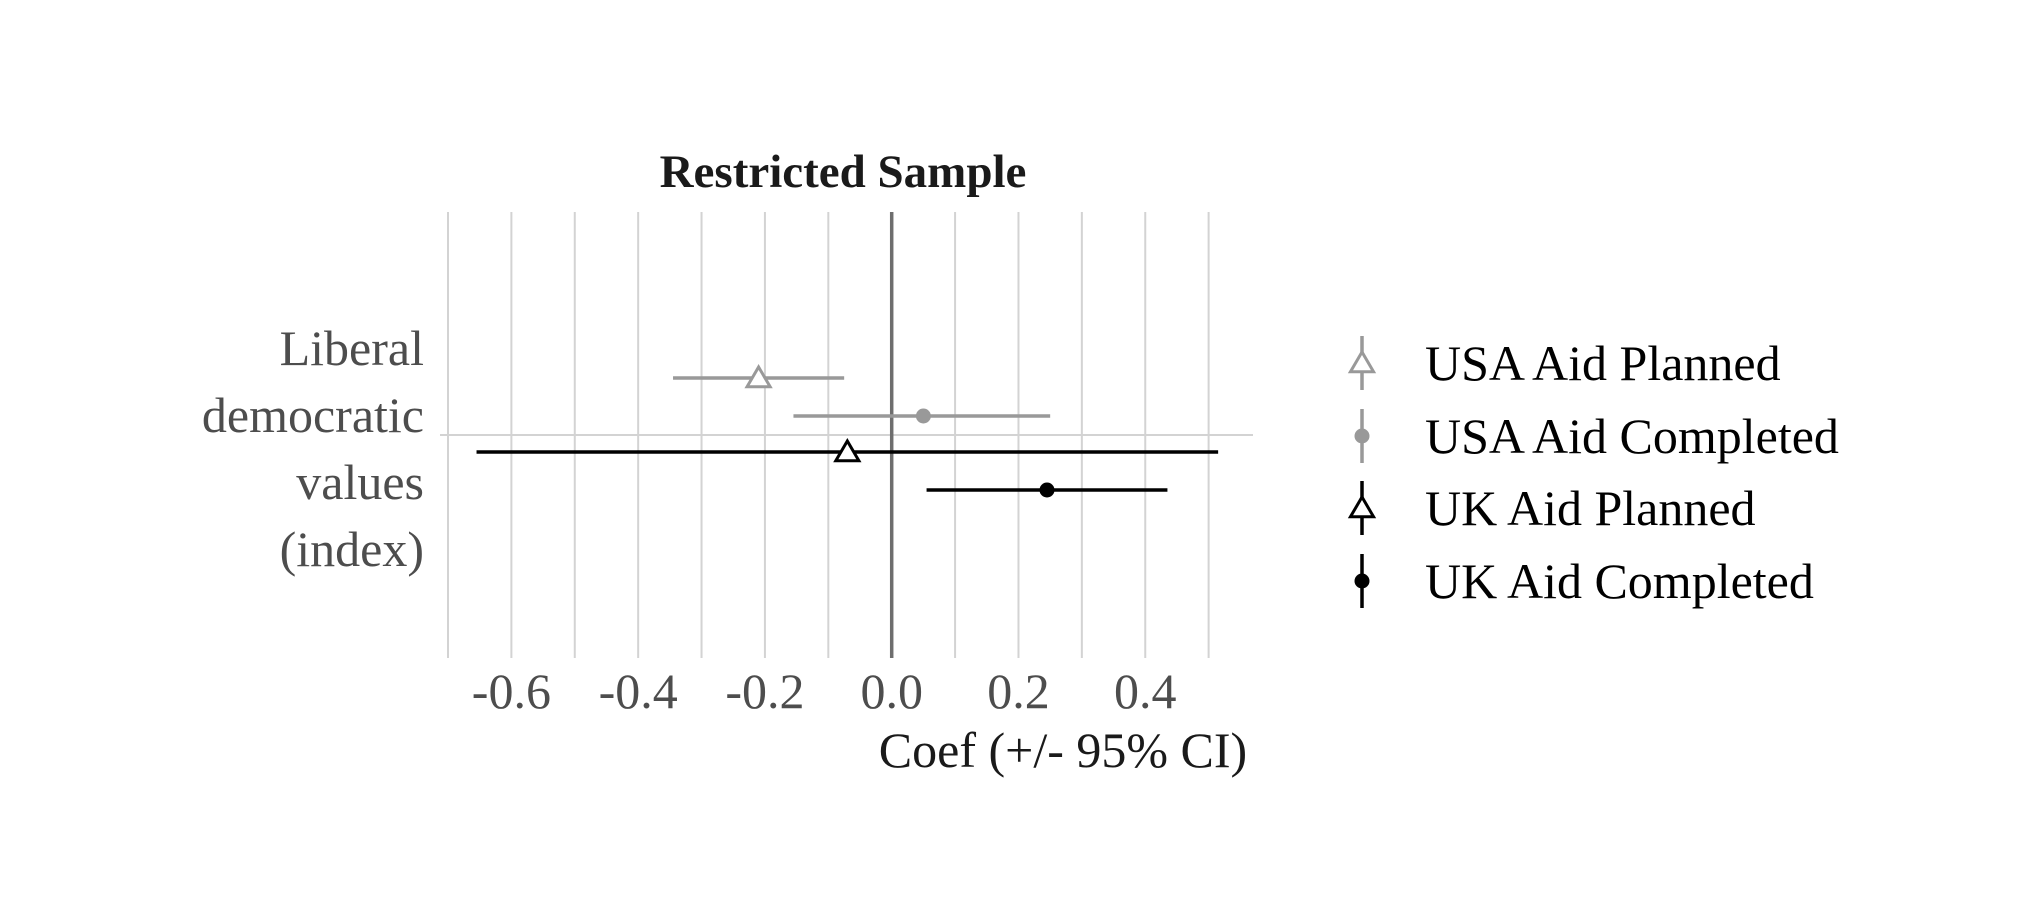  I want to click on legend-label: USA Aid Completed, so click(1632, 436).